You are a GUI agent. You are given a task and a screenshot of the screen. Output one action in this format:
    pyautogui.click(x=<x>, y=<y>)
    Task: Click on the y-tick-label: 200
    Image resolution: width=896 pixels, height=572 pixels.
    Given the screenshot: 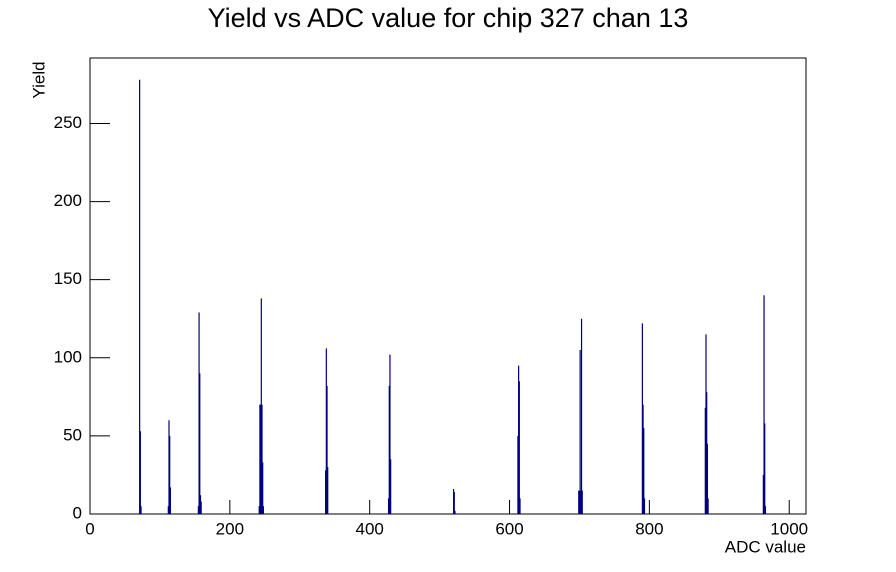 What is the action you would take?
    pyautogui.click(x=68, y=200)
    